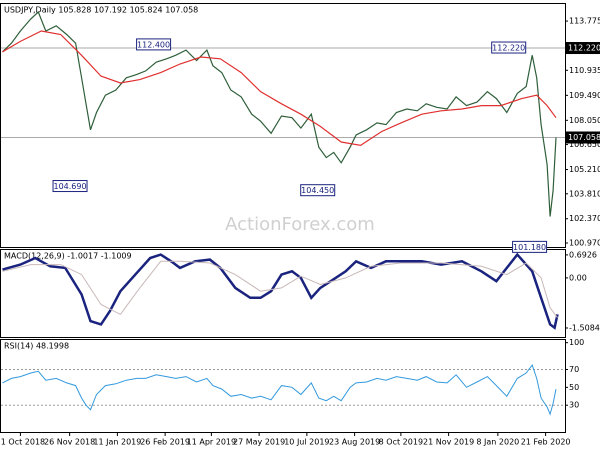 Image resolution: width=600 pixels, height=450 pixels. I want to click on annotation: 112.220, so click(508, 48).